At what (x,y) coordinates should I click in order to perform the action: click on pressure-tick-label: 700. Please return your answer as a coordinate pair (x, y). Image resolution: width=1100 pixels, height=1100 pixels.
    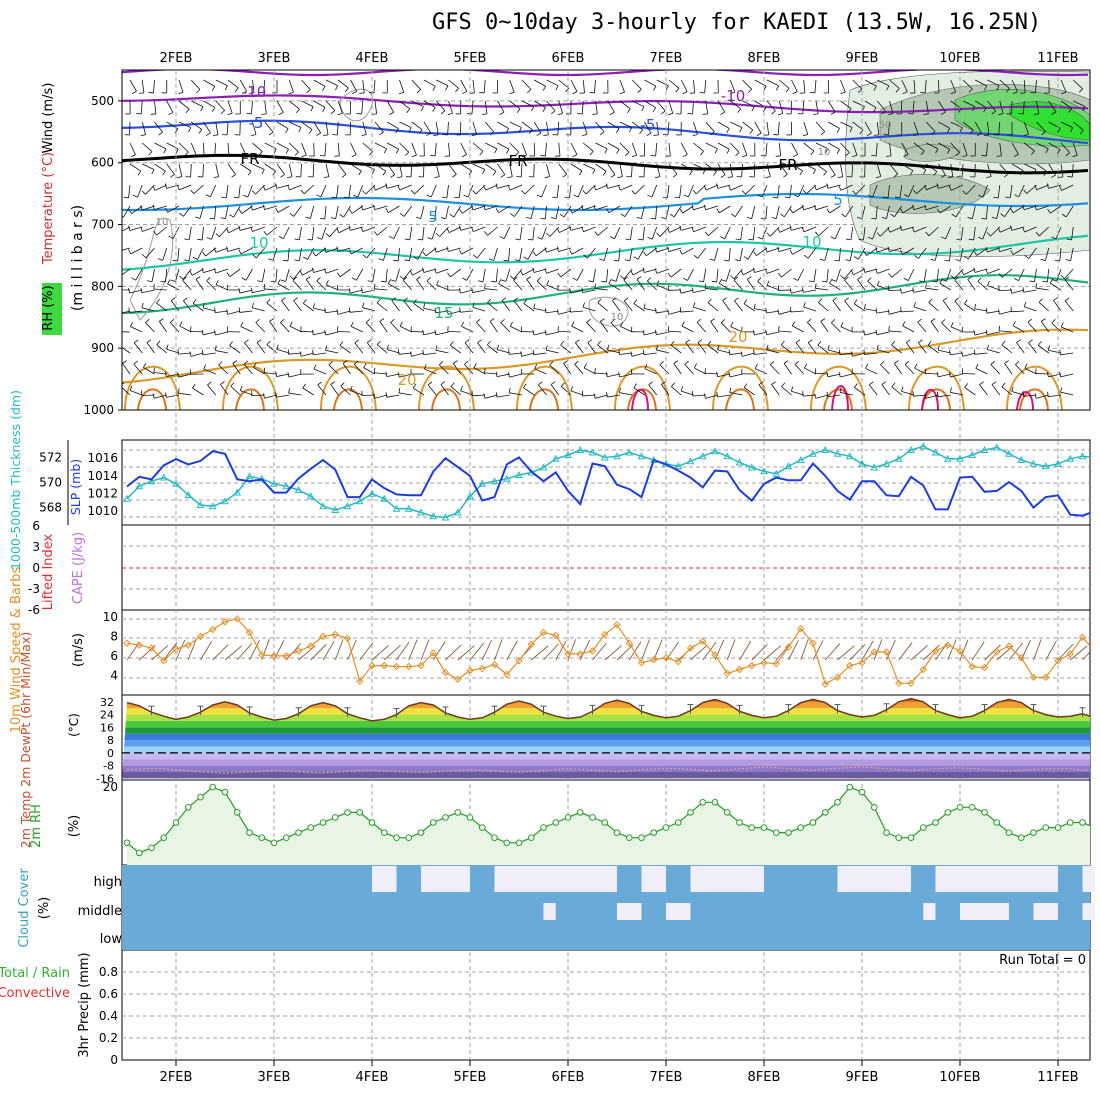
    Looking at the image, I should click on (102, 225).